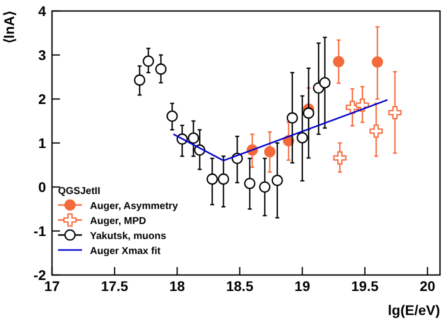  What do you see at coordinates (428, 286) in the screenshot?
I see `x-tick-label: 20` at bounding box center [428, 286].